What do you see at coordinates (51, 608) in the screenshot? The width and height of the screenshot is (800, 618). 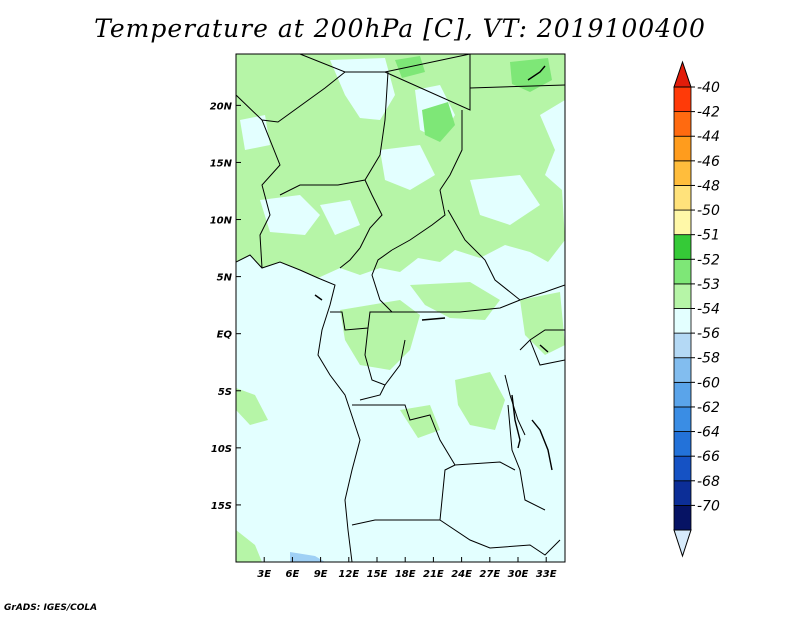 I see `footer-credit: GrADS: IGES/COLA` at bounding box center [51, 608].